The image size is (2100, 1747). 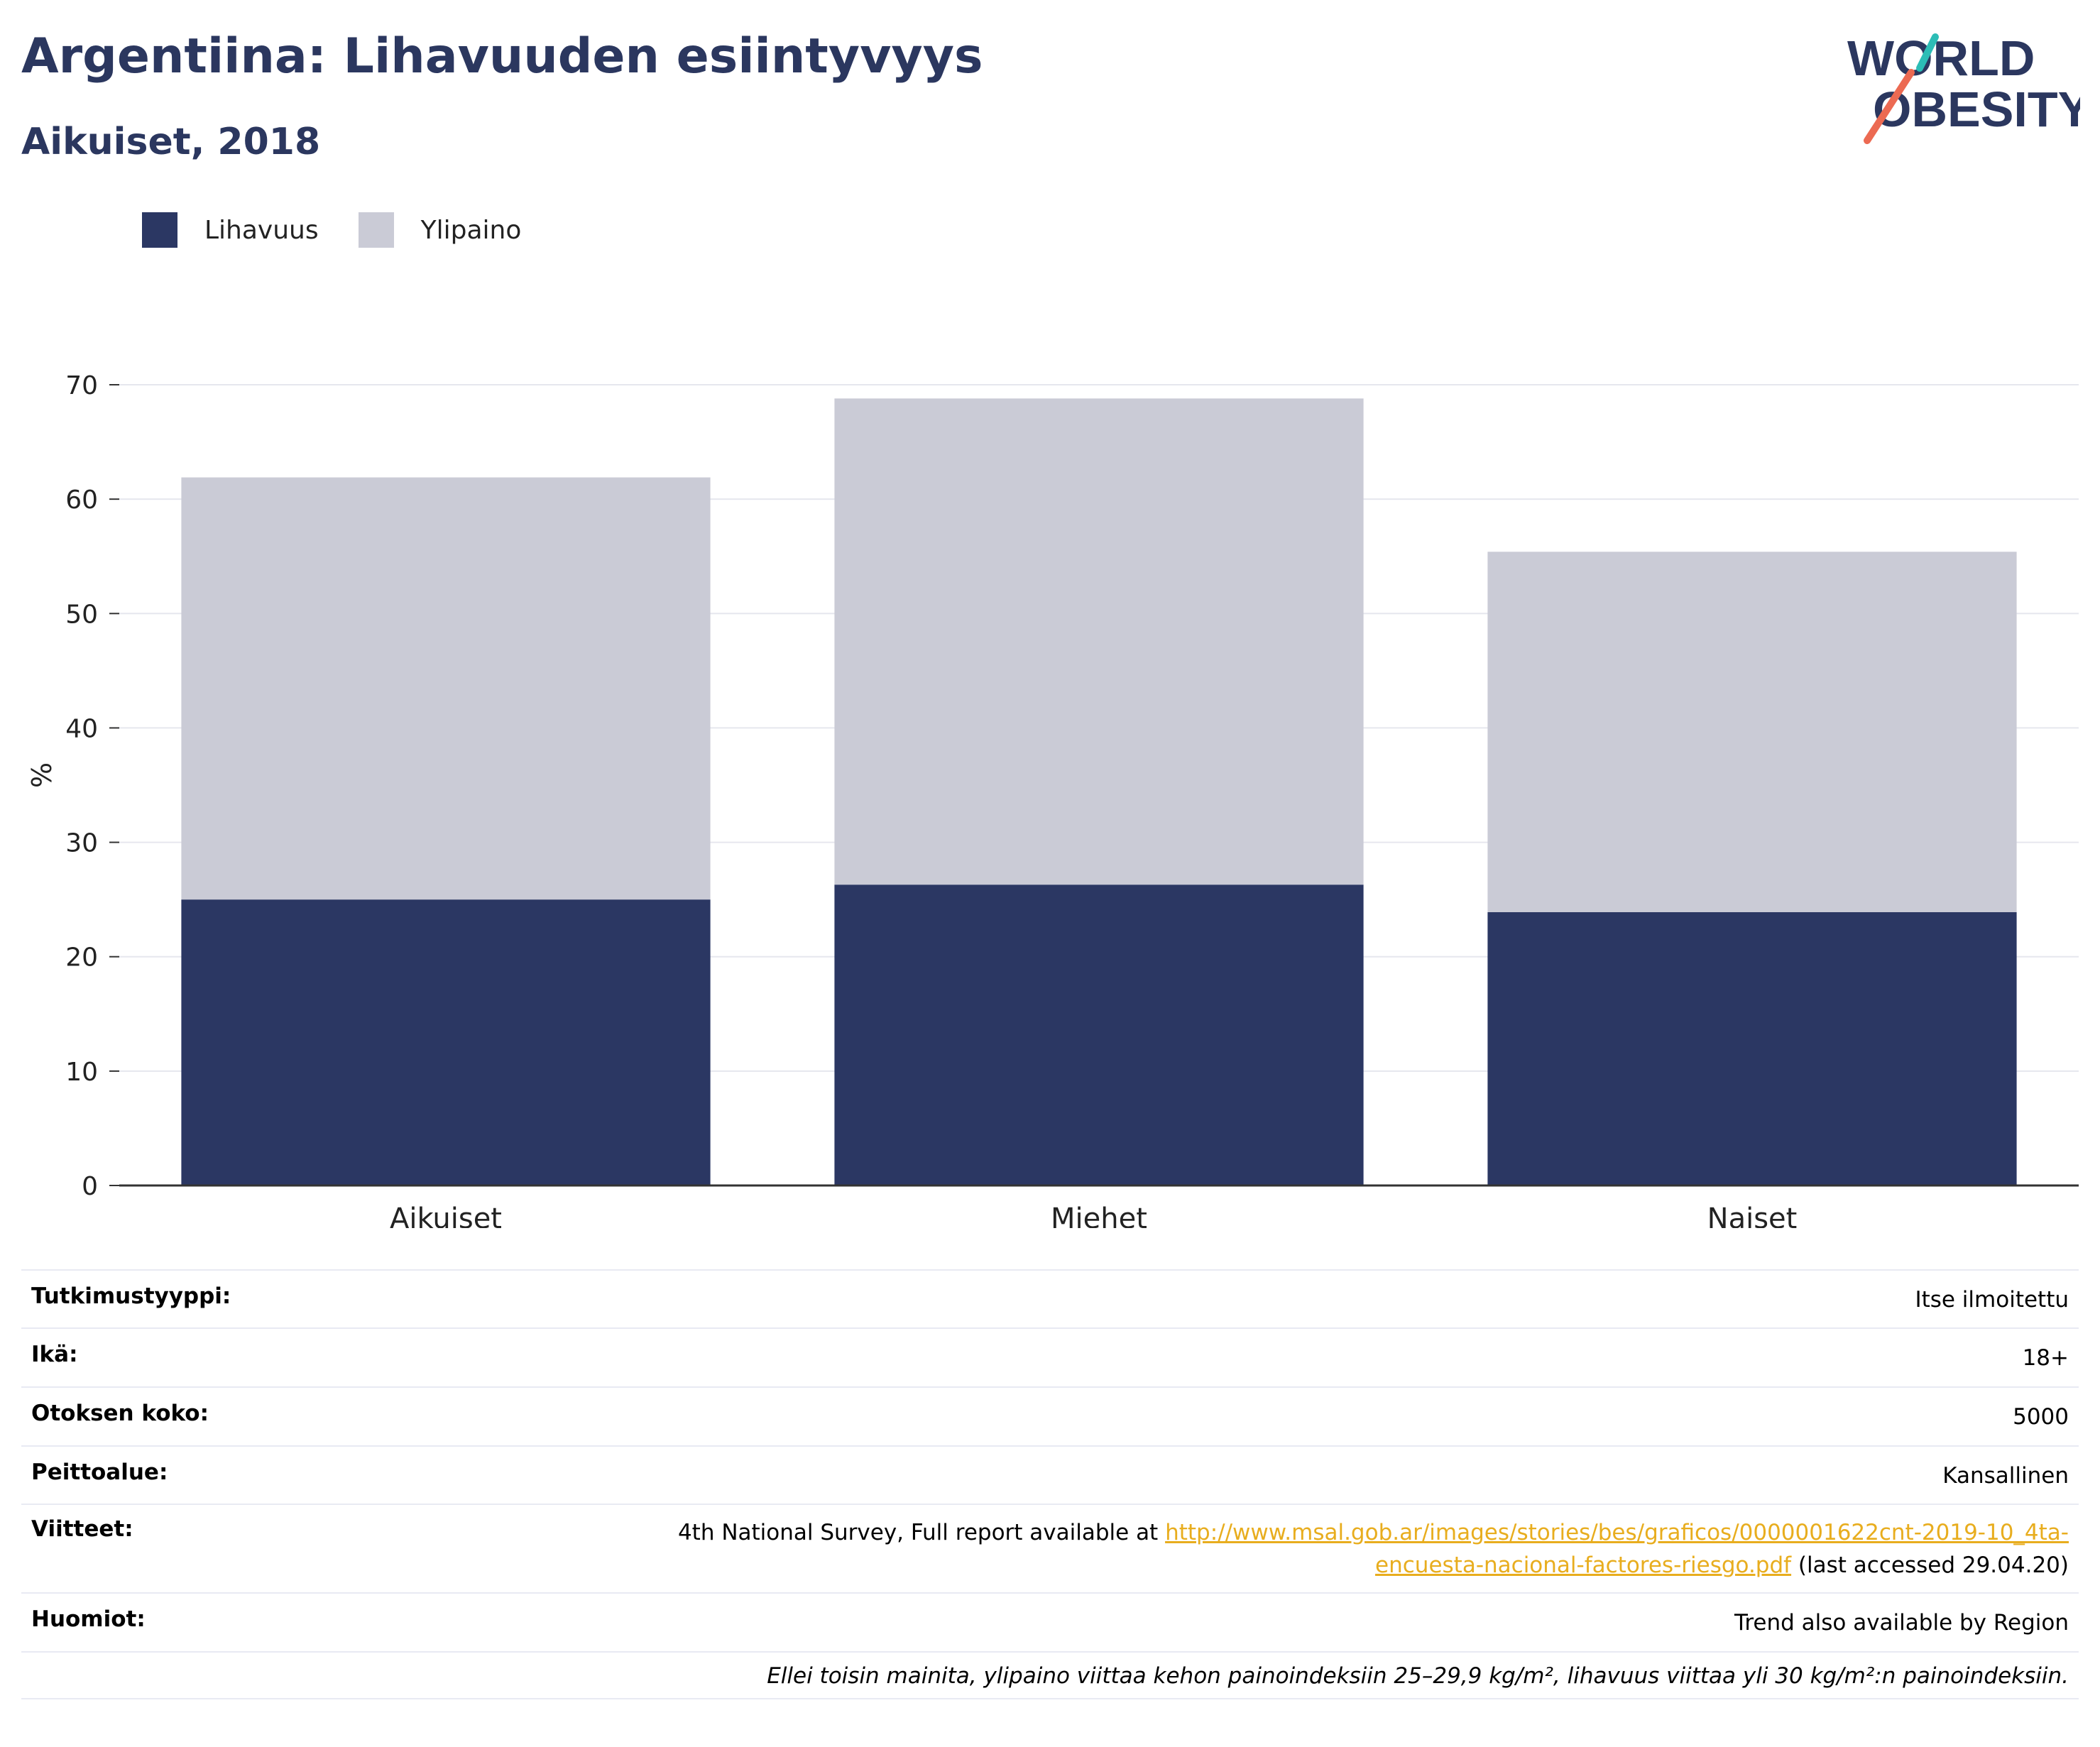 I want to click on y-tick-label-30: 30, so click(x=81, y=843).